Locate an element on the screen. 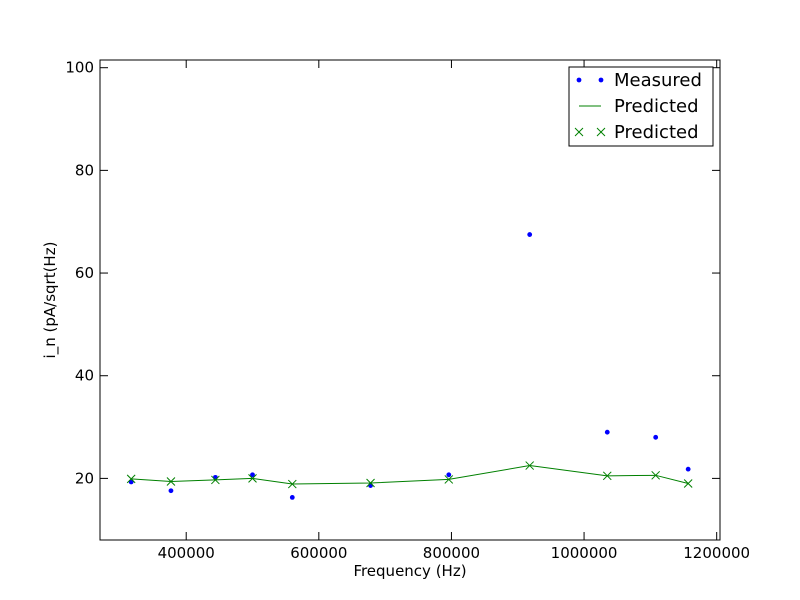  x-tick-label: 1000000 is located at coordinates (584, 553).